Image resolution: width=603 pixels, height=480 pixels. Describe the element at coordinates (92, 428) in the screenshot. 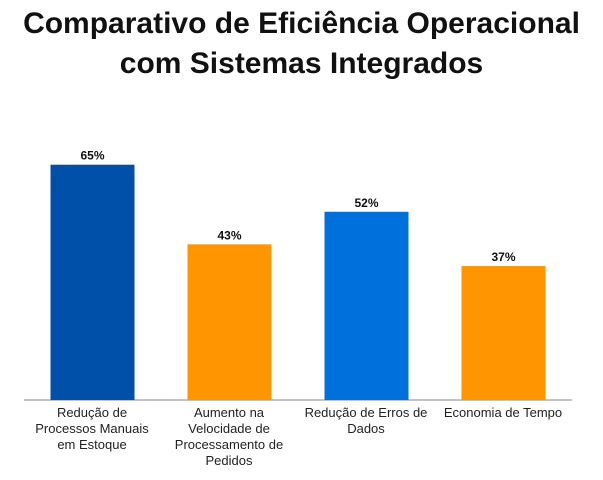

I see `category-label-1: Redução de Processos Manuais em Estoque` at that location.